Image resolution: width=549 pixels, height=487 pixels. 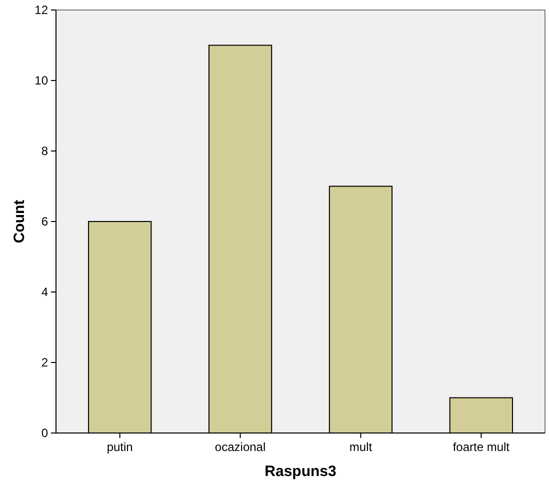 What do you see at coordinates (41, 10) in the screenshot?
I see `y-tick-label: 12` at bounding box center [41, 10].